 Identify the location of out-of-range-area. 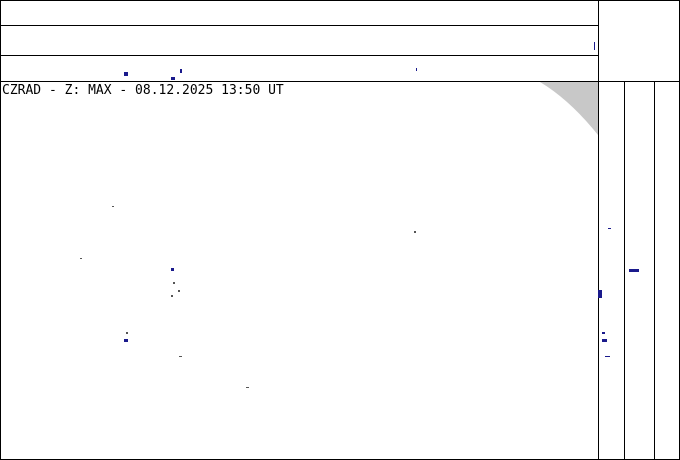
(569, 108).